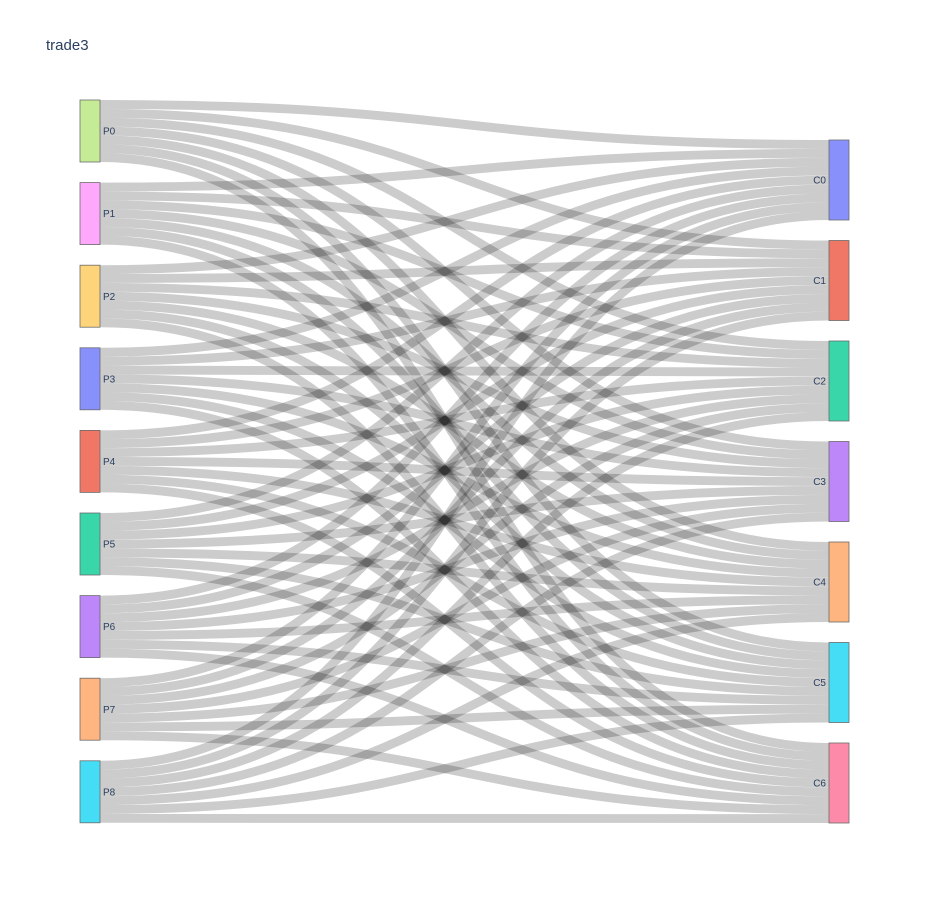 This screenshot has height=903, width=929. I want to click on link-P5-C2, so click(464, 462).